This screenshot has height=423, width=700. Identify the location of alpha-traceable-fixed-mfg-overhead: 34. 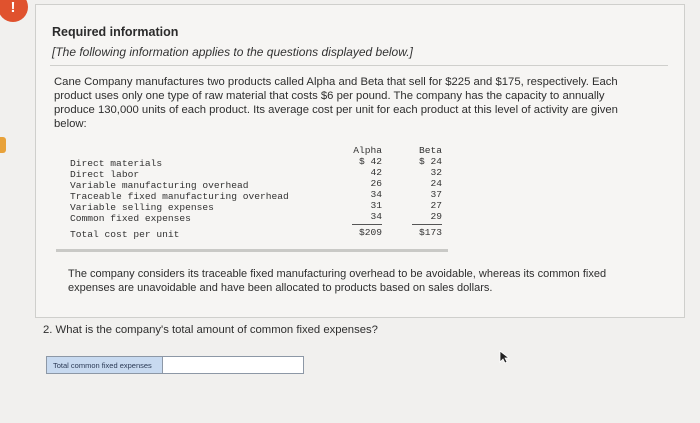
(376, 194).